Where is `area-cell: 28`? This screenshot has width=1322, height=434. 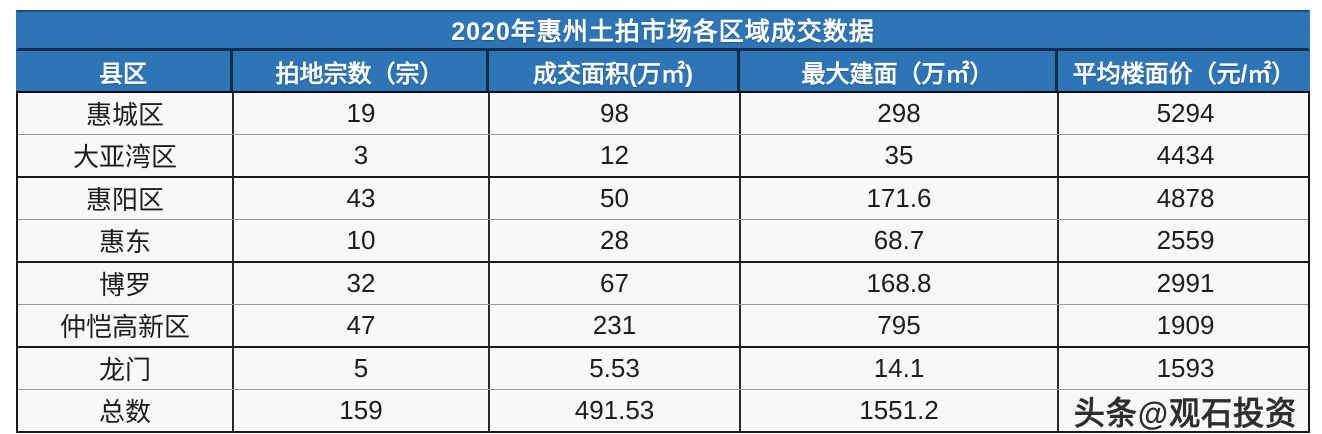 area-cell: 28 is located at coordinates (613, 240).